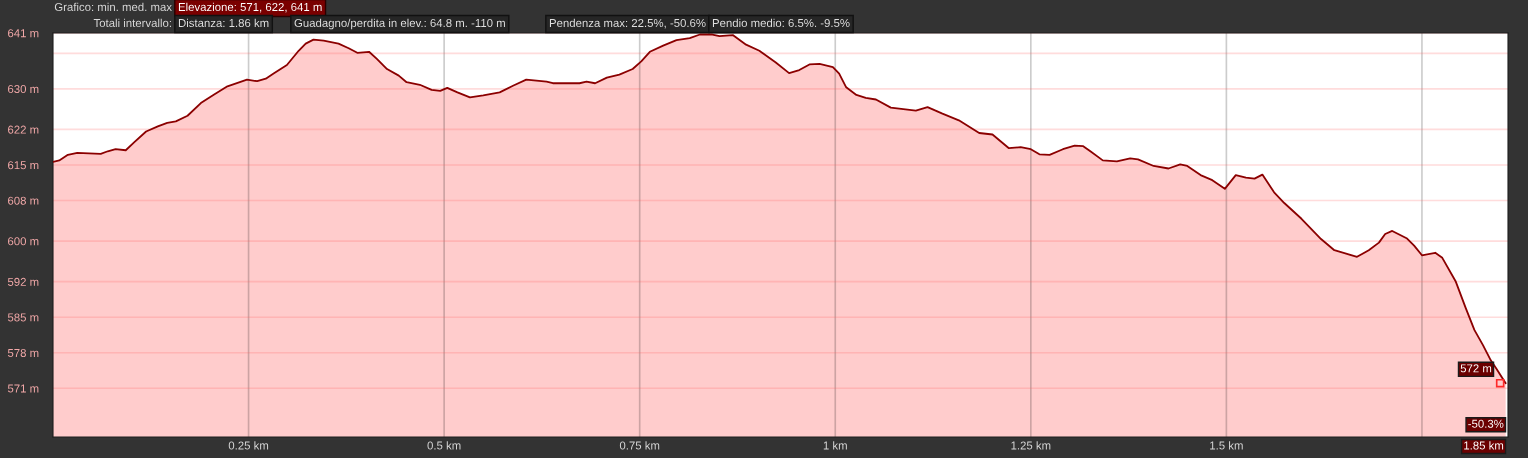 Image resolution: width=1528 pixels, height=458 pixels. I want to click on x-tick-label: 0.75 km, so click(639, 445).